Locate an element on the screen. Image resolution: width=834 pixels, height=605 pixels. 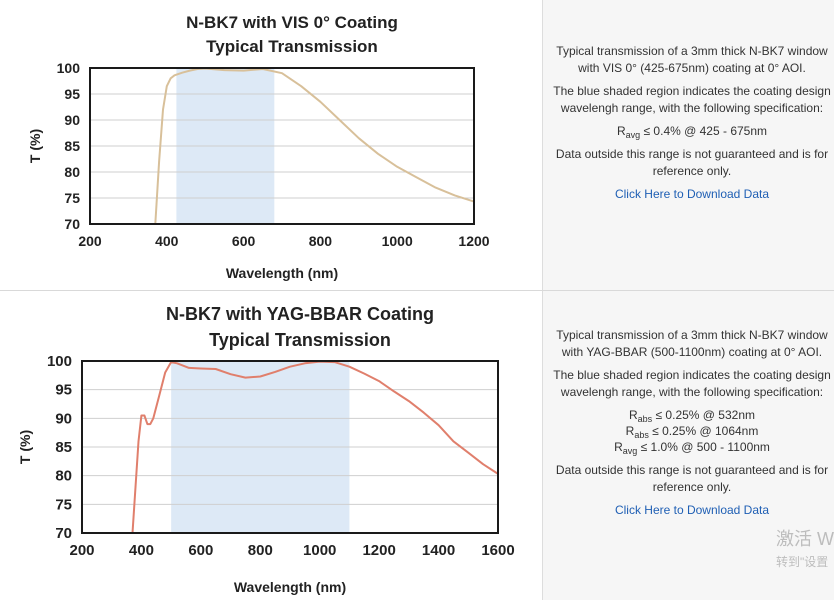
spec-line: Rabs ≤ 0.25% @ 1064nm is located at coordinates (692, 431).